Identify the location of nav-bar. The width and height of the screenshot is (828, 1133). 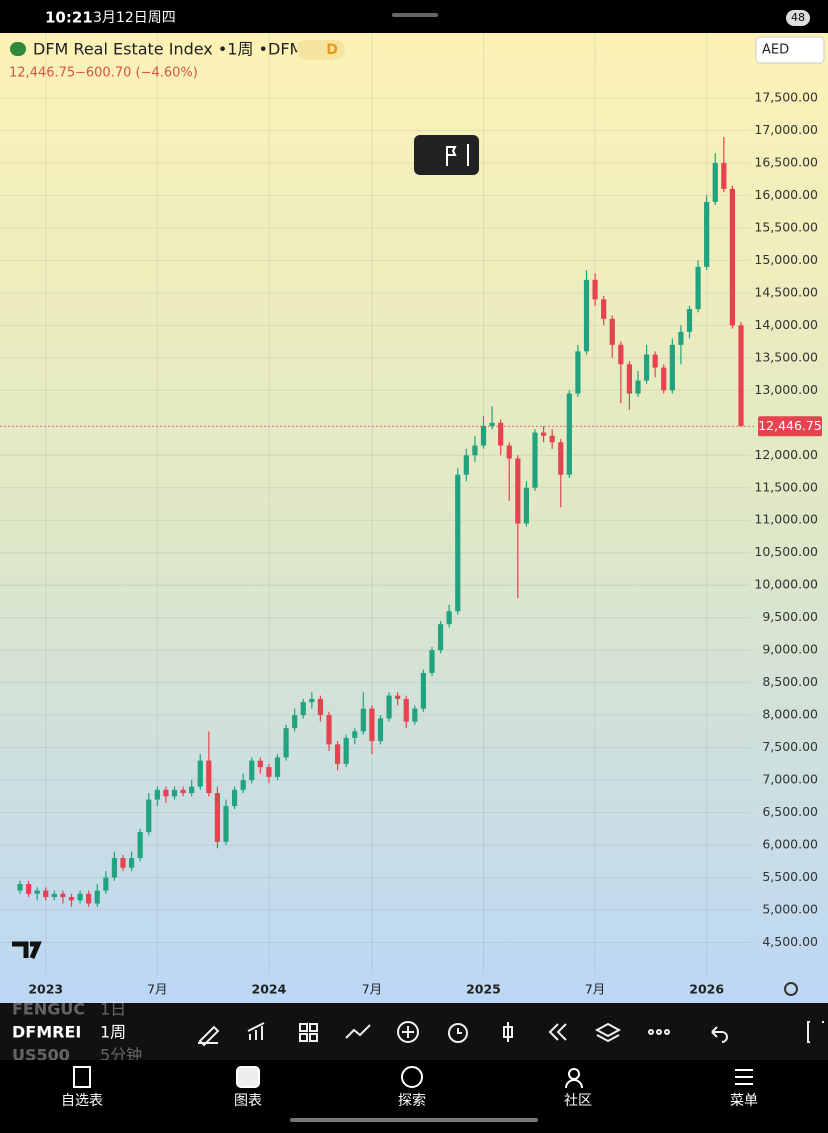
(414, 1094).